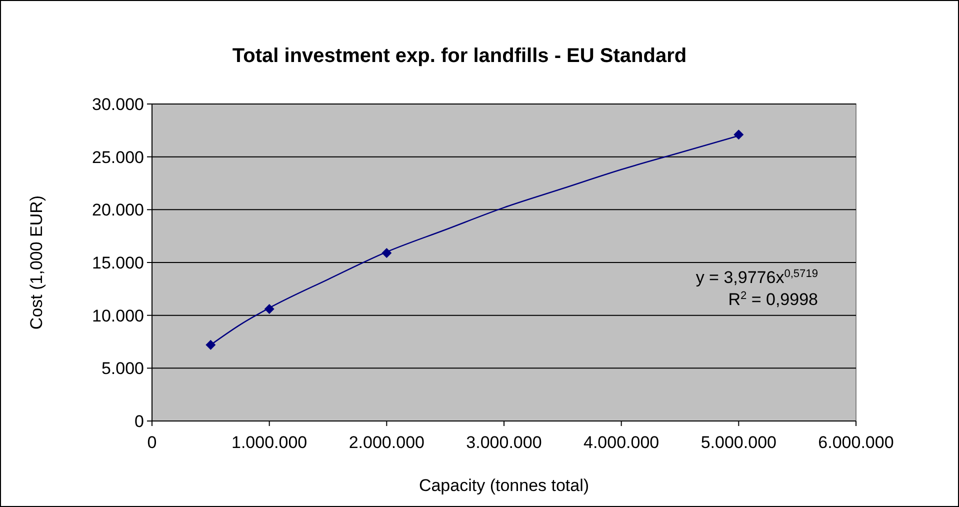 Image resolution: width=959 pixels, height=507 pixels. I want to click on y-axis-title: Cost (1,000 EUR), so click(36, 262).